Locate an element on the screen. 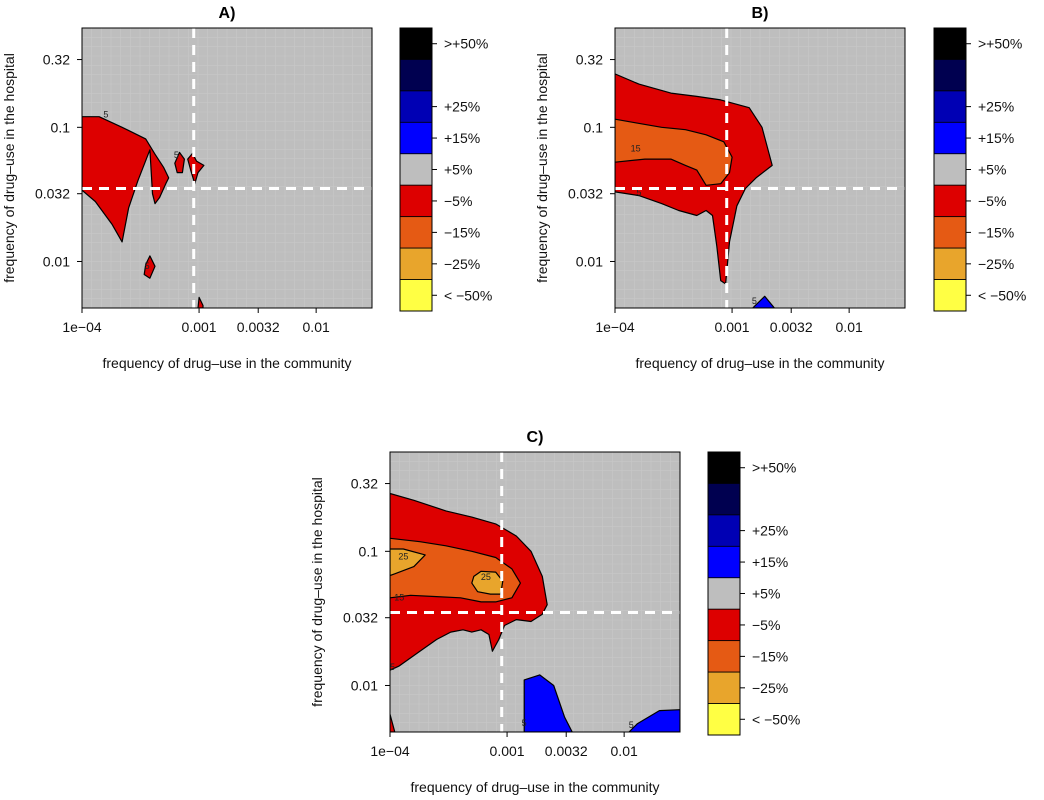 This screenshot has width=1044, height=800. x-tick-label: 1e−04 is located at coordinates (615, 327).